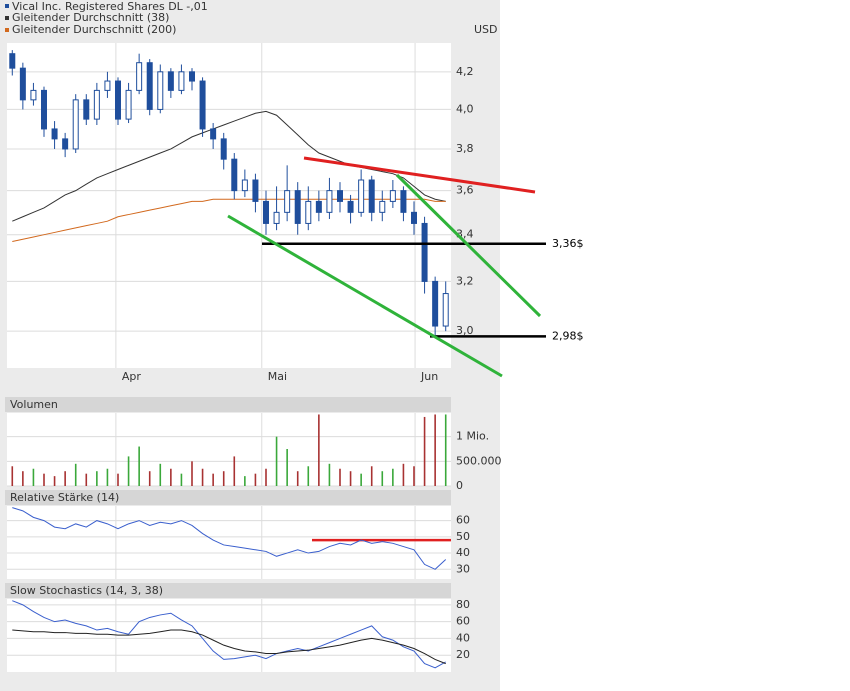 Image resolution: width=850 pixels, height=691 pixels. What do you see at coordinates (64, 497) in the screenshot?
I see `panel-title: Relative Stärke (14)` at bounding box center [64, 497].